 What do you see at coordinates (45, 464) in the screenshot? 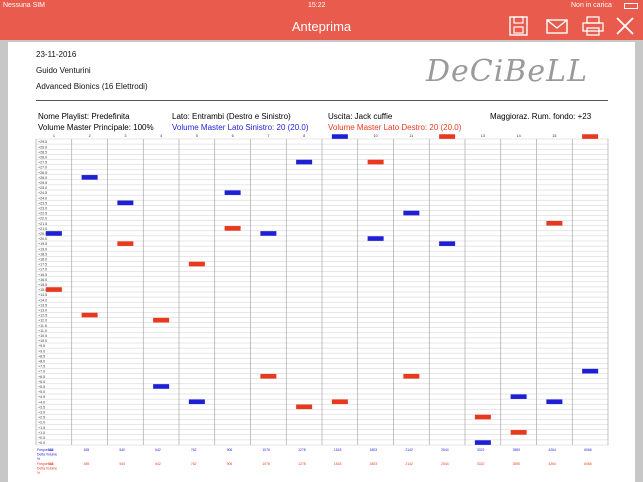
I see `table-row-label: Frequenza` at bounding box center [45, 464].